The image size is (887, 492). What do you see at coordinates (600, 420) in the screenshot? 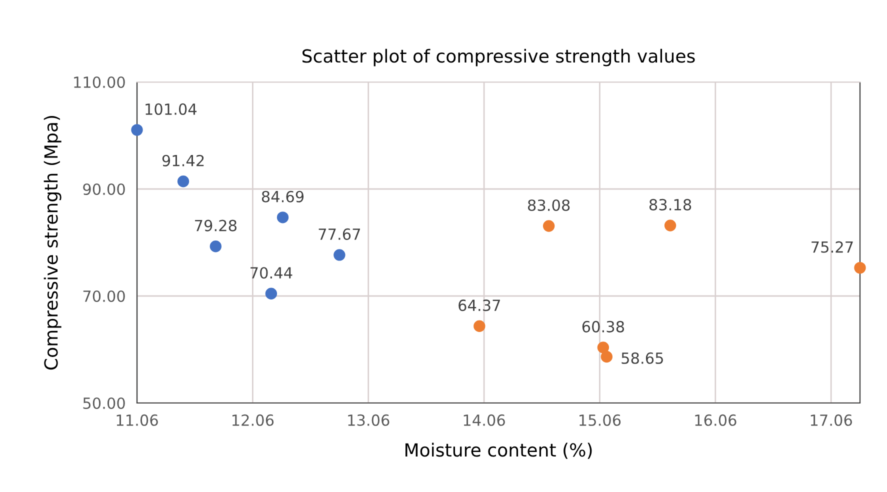
I see `x-tick-label: 15.06` at bounding box center [600, 420].